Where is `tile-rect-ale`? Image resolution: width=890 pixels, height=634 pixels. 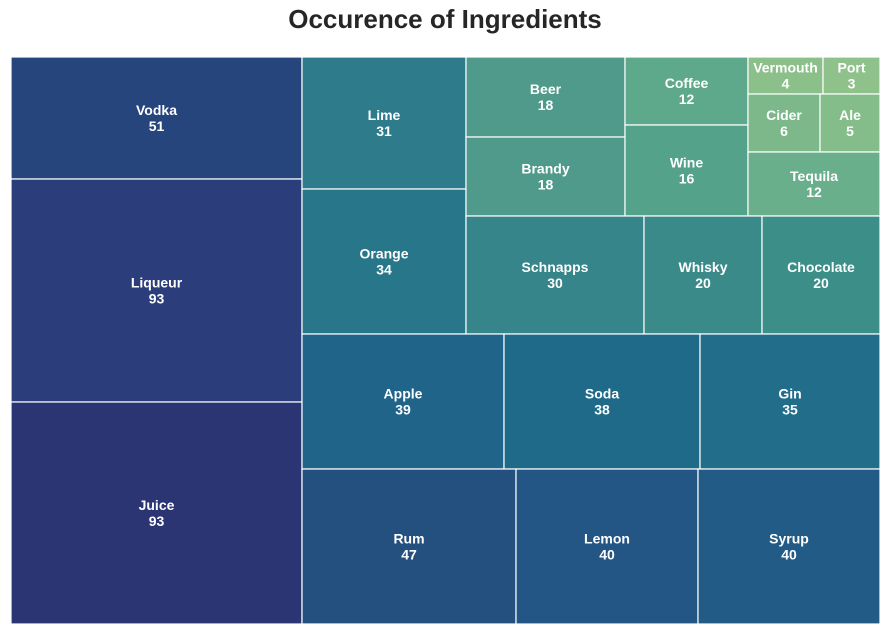 tile-rect-ale is located at coordinates (850, 123).